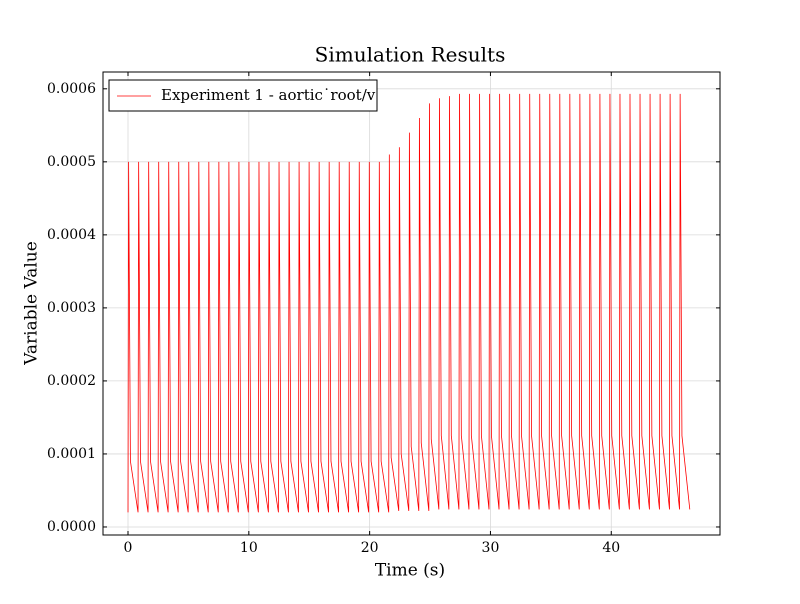  Describe the element at coordinates (128, 548) in the screenshot. I see `x-tick-label: 0` at that location.